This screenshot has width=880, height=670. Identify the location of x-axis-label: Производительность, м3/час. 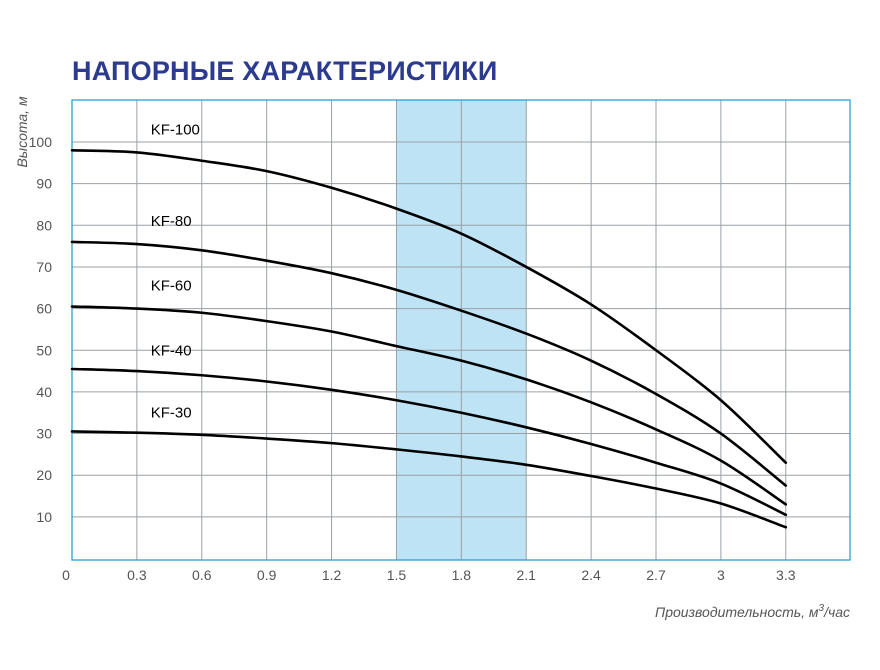
(752, 611).